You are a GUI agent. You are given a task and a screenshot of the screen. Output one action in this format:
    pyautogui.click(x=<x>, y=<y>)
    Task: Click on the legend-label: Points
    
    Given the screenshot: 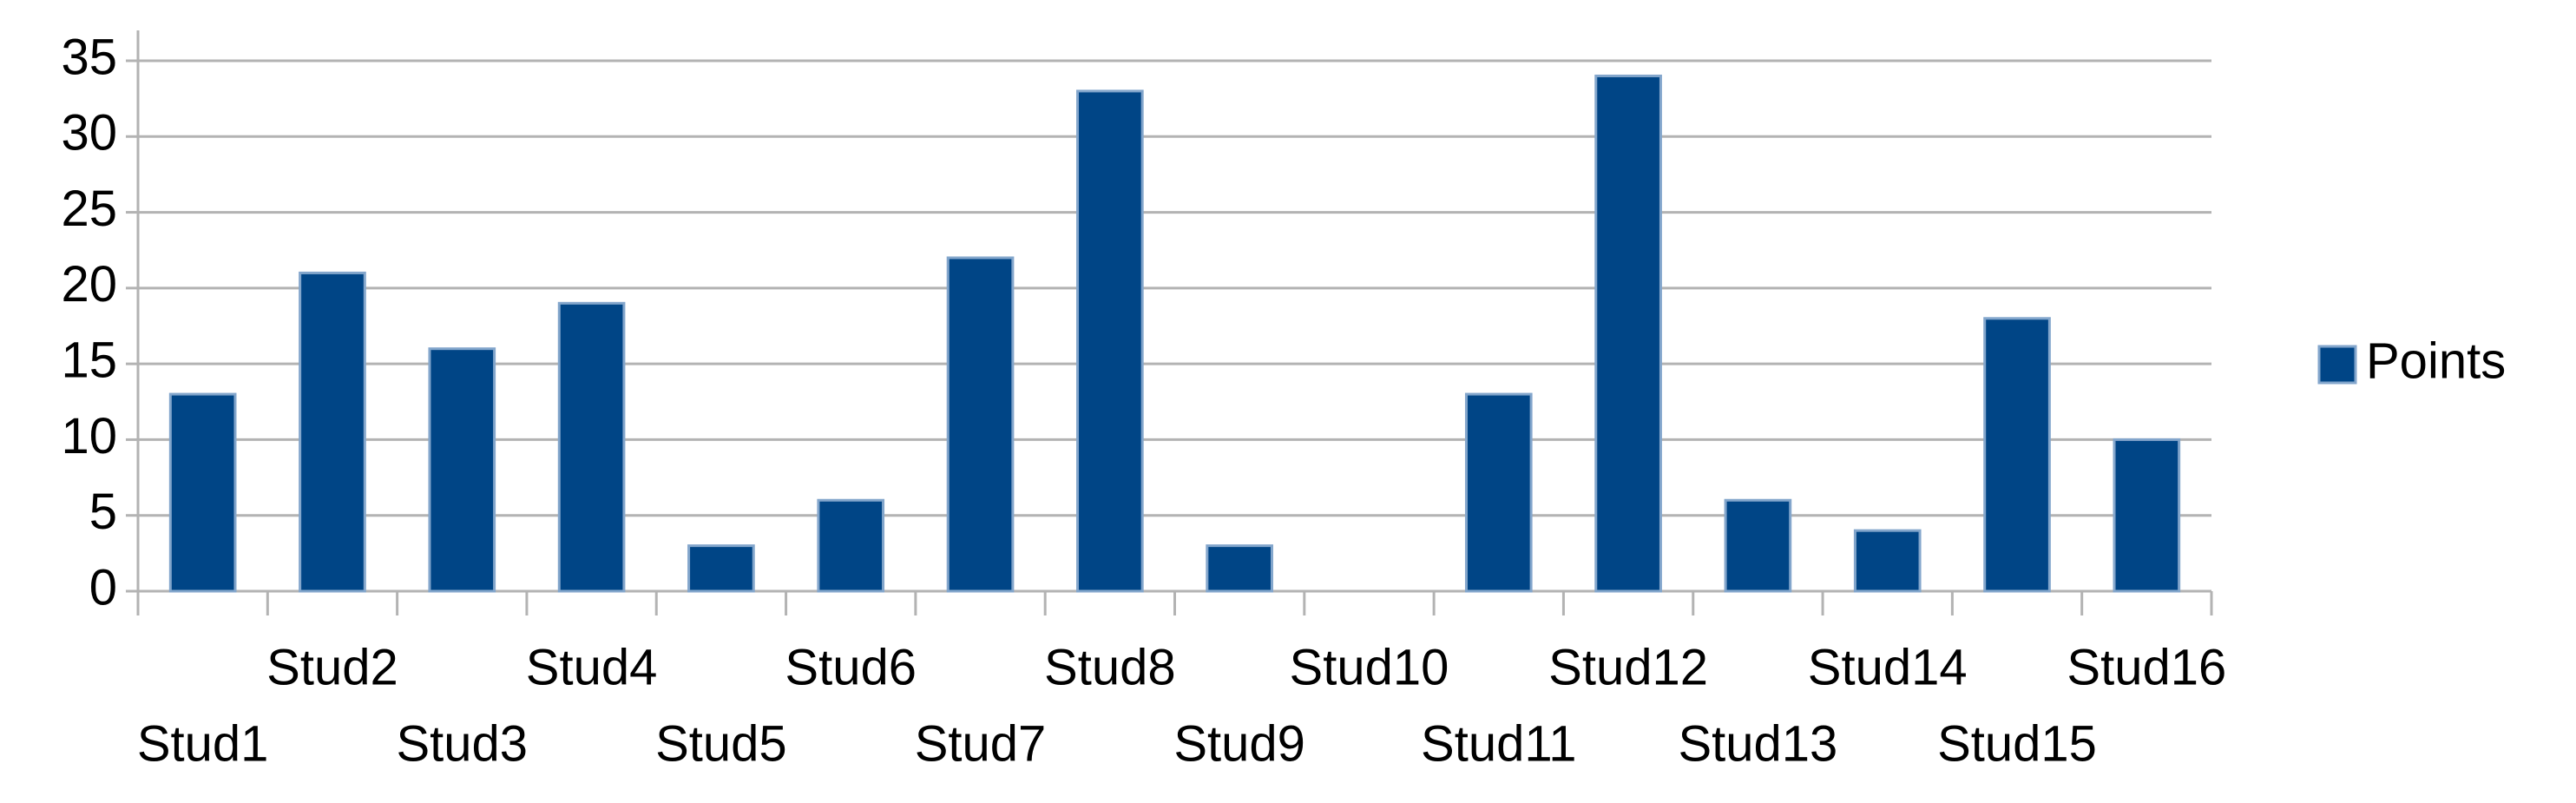 What is the action you would take?
    pyautogui.click(x=2436, y=360)
    